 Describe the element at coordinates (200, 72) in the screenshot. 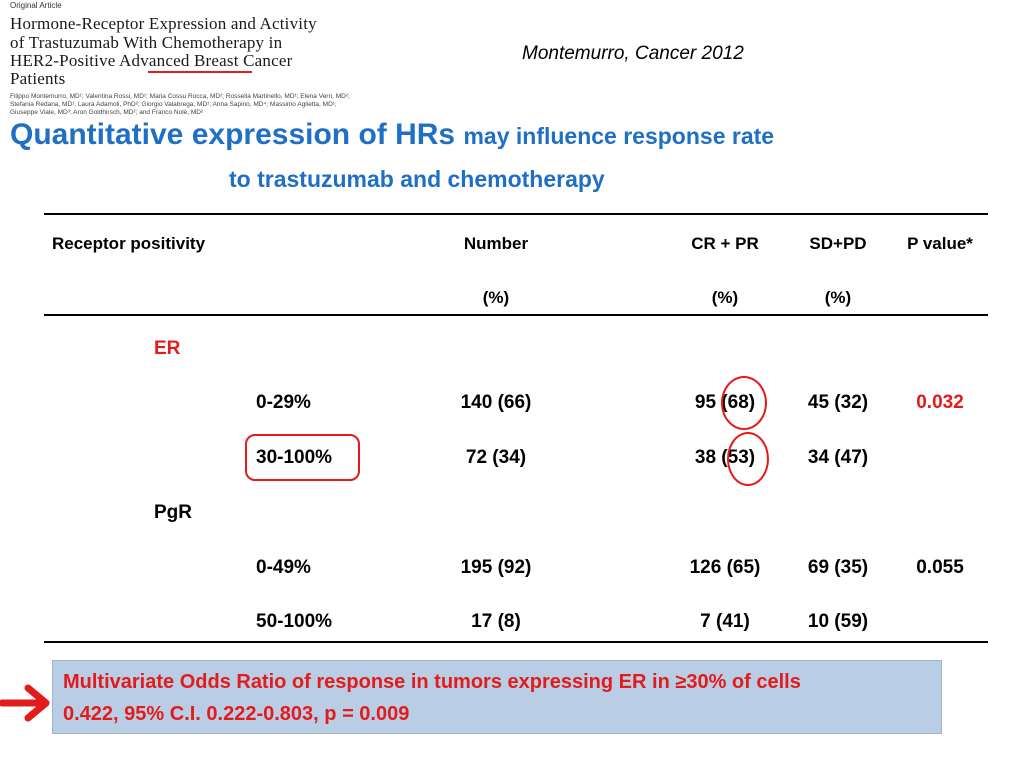

I see `advanced-underline` at that location.